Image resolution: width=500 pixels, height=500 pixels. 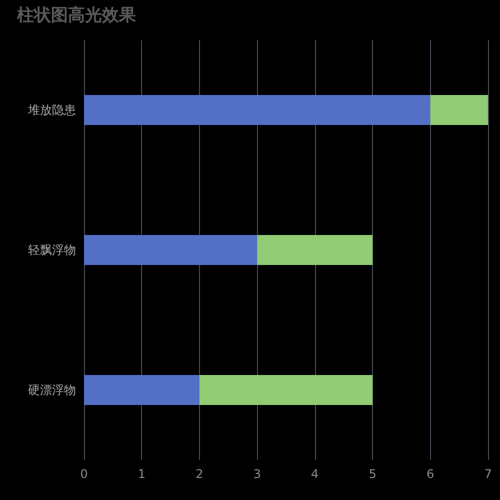 What do you see at coordinates (142, 474) in the screenshot?
I see `x-tick-label: 1` at bounding box center [142, 474].